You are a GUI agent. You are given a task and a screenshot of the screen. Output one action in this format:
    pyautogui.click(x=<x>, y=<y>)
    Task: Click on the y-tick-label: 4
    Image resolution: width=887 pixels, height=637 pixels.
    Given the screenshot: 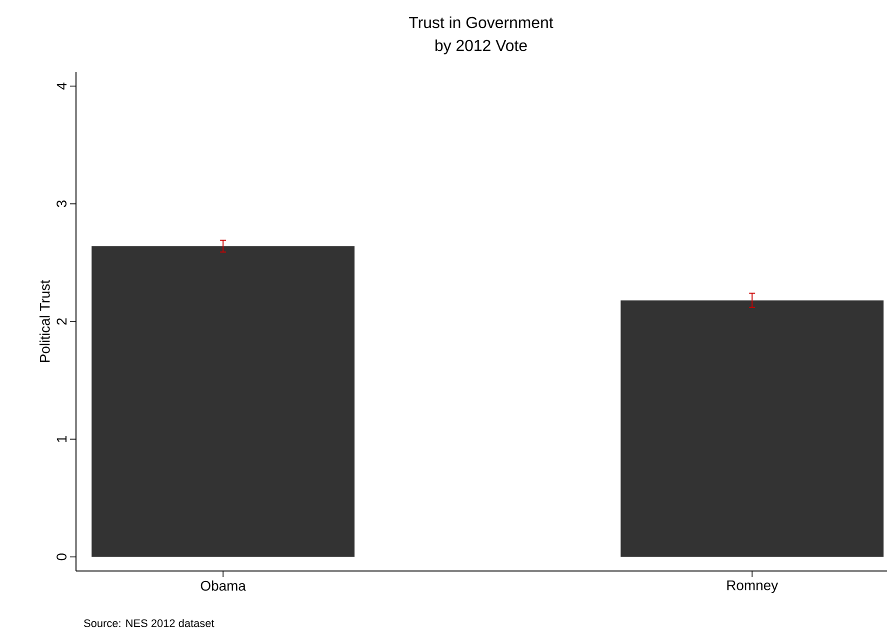 What is the action you would take?
    pyautogui.click(x=61, y=86)
    